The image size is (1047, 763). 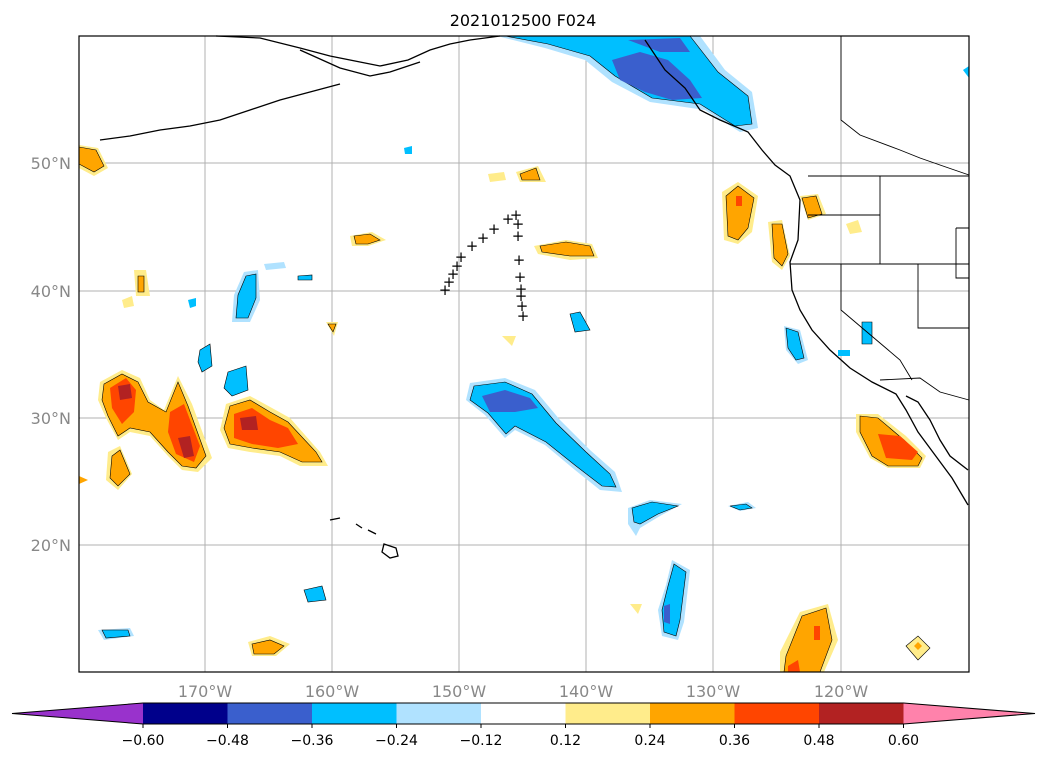 I want to click on contour-neg-blue-alaska-north, so click(x=659, y=45).